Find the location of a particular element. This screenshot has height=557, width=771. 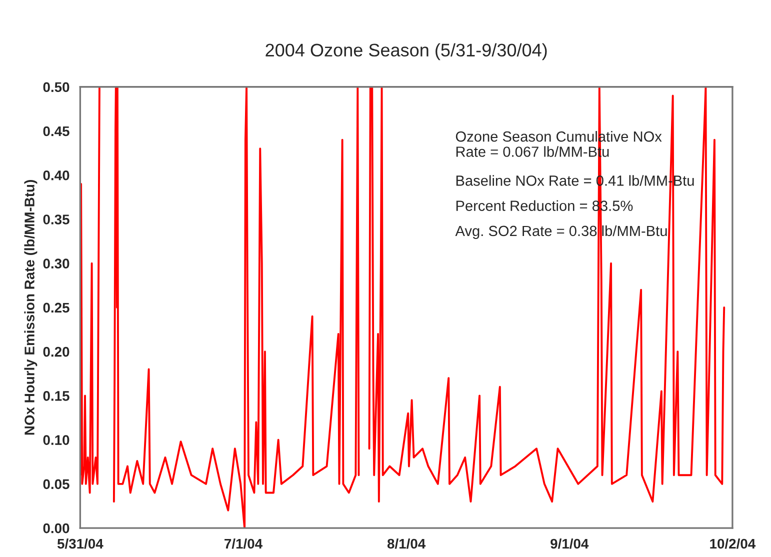

annotation: Avg. SO2 Rate = 0.38 lb/MM-Btu is located at coordinates (561, 232).